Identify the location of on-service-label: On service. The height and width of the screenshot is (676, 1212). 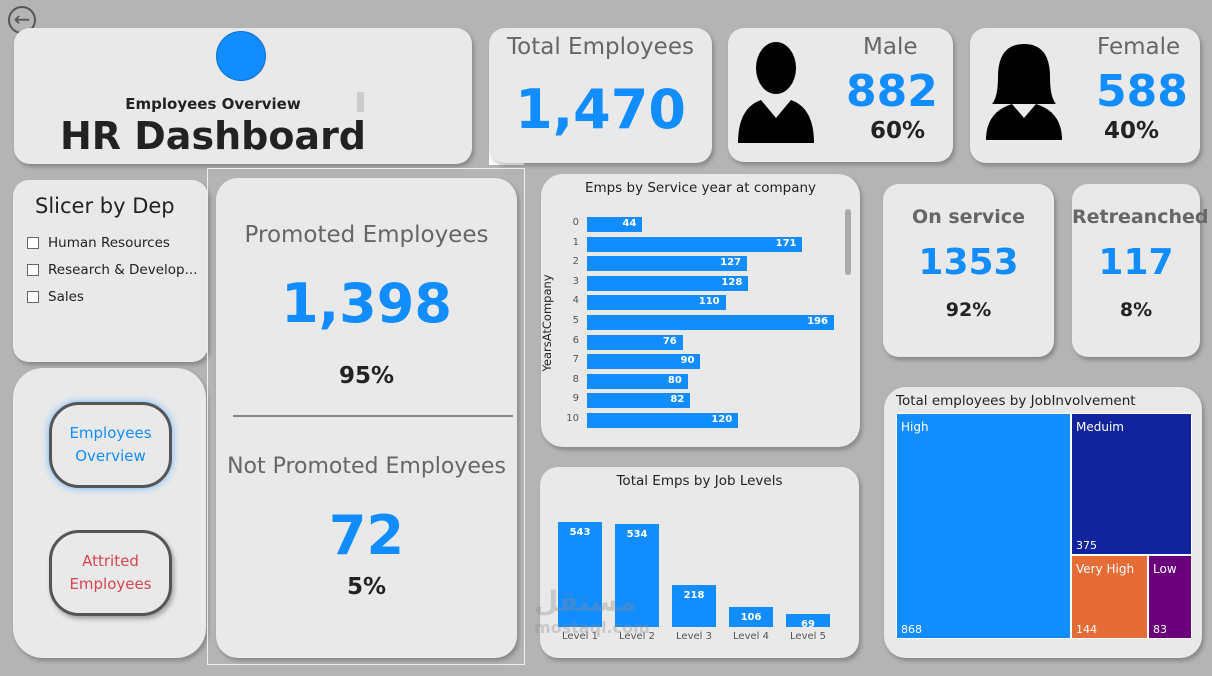
(968, 217).